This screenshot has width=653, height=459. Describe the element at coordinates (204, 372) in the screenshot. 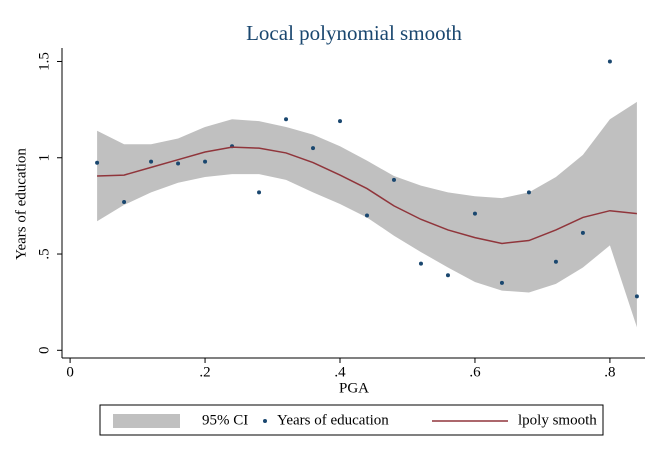

I see `x-tick-label: .2` at that location.